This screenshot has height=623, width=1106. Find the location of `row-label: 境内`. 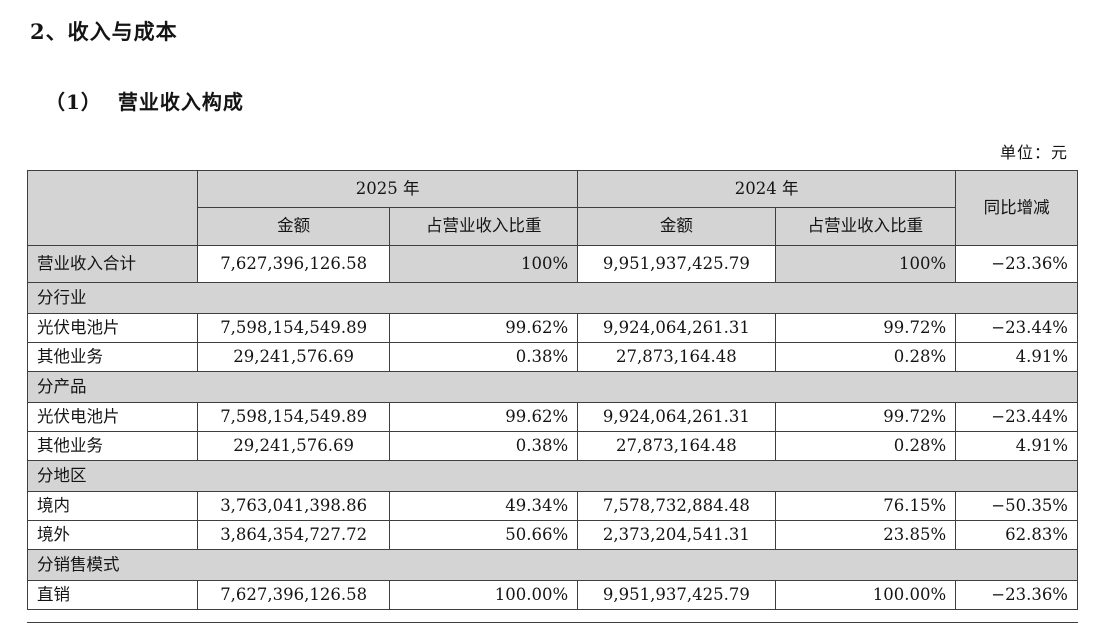

row-label: 境内 is located at coordinates (112, 506).